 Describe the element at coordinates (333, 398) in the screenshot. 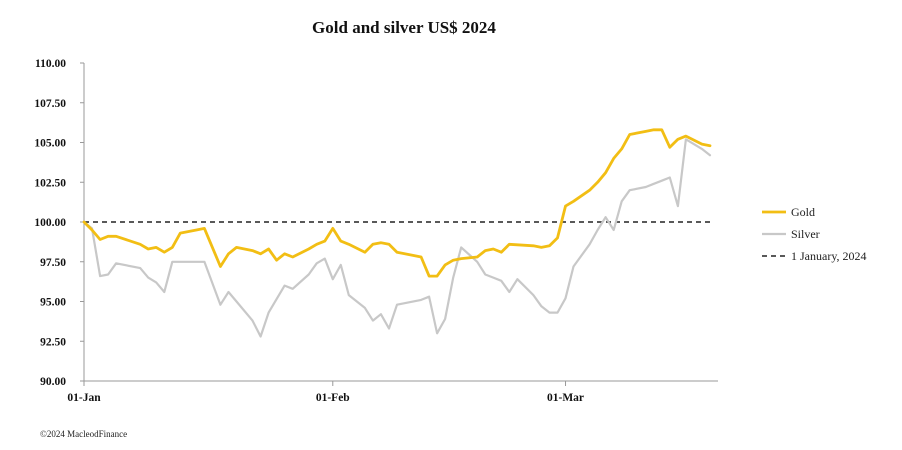

I see `x-tick-label: 01-Feb` at that location.